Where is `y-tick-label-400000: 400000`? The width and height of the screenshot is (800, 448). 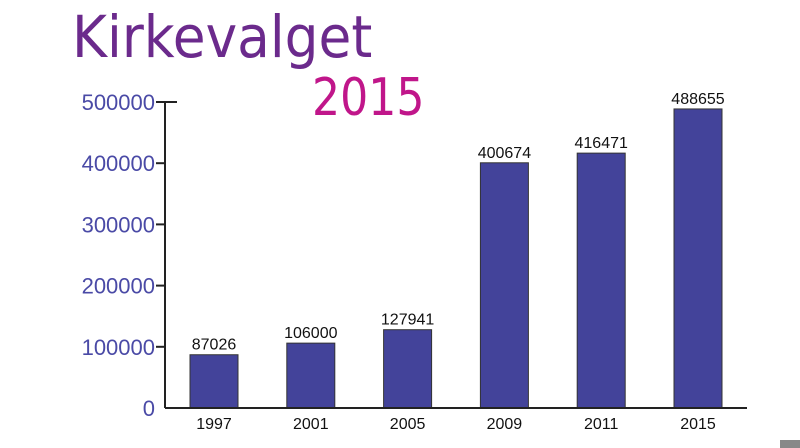 y-tick-label-400000: 400000 is located at coordinates (118, 163).